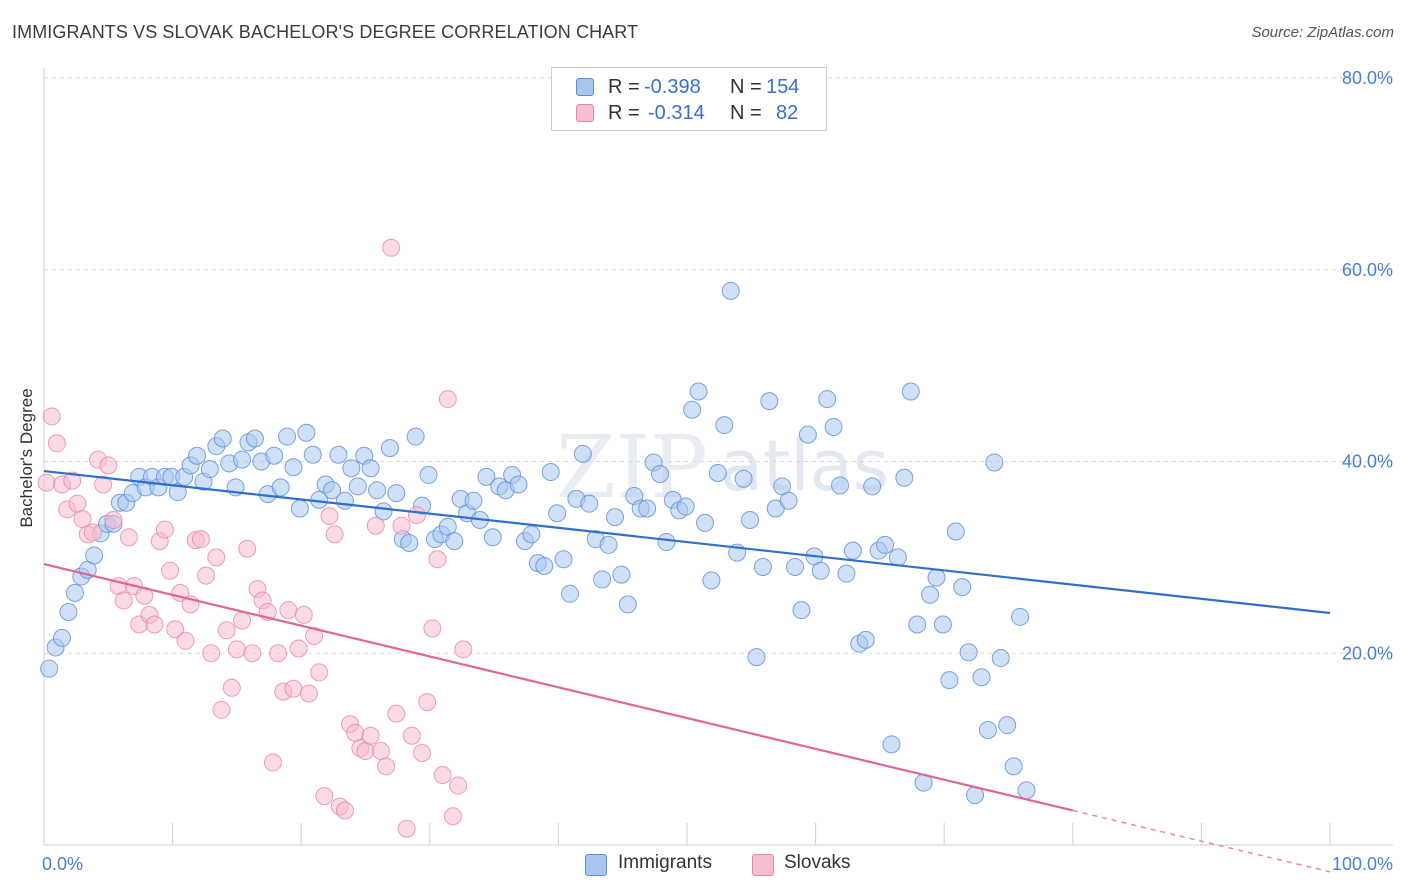 This screenshot has height=892, width=1406. I want to click on legend-n-value: 154, so click(783, 86).